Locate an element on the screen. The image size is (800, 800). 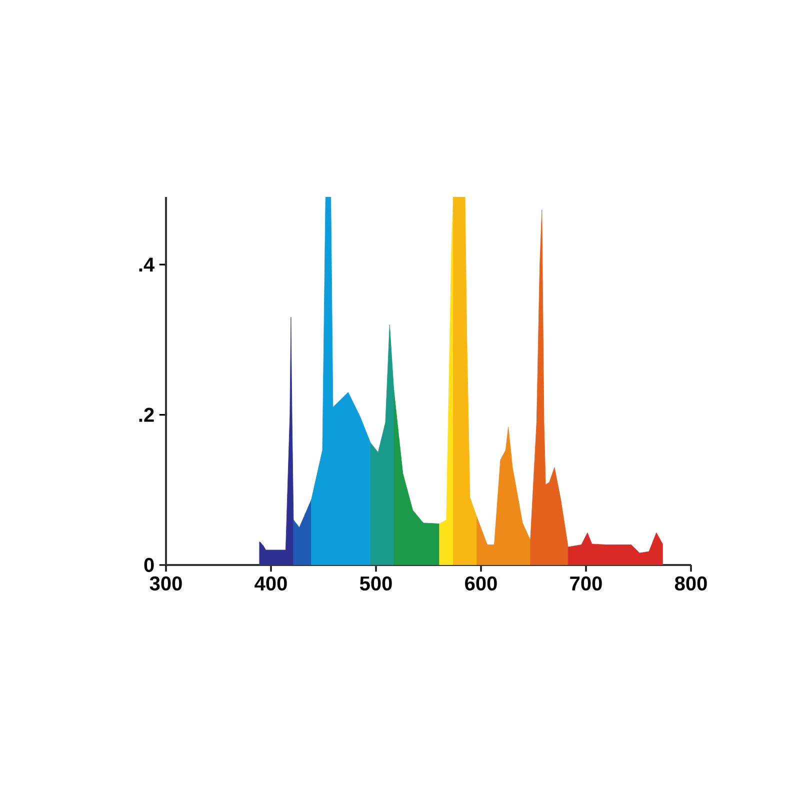
x-tick-label: 400 is located at coordinates (270, 583).